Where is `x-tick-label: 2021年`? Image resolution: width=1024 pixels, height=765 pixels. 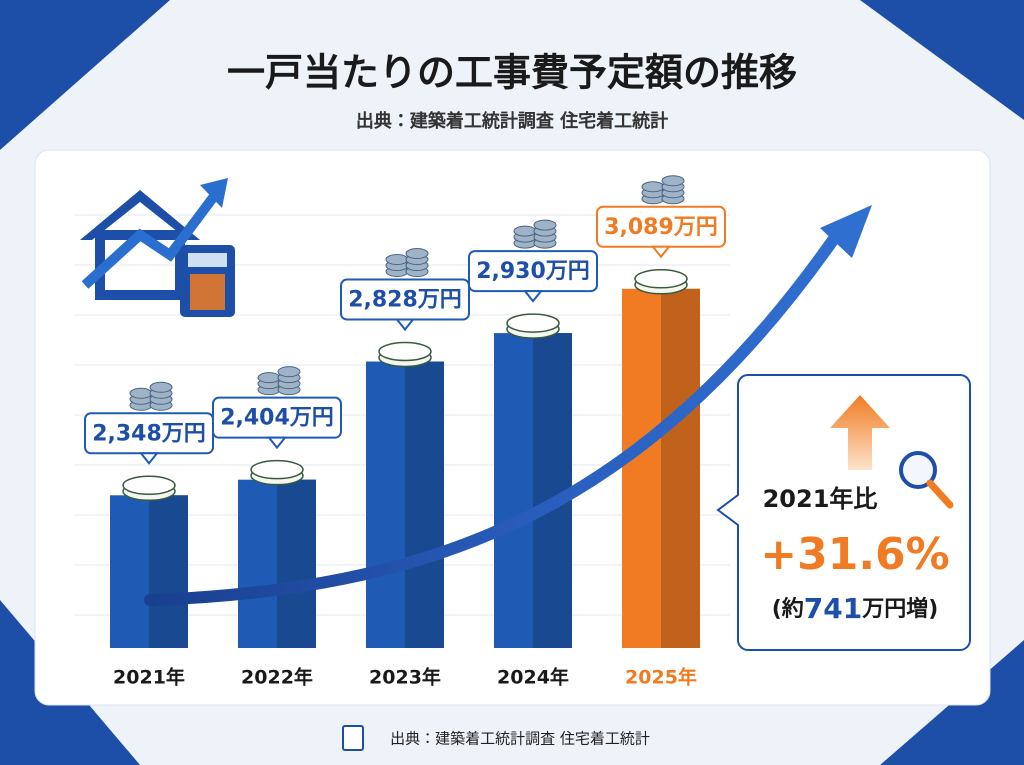 x-tick-label: 2021年 is located at coordinates (149, 677).